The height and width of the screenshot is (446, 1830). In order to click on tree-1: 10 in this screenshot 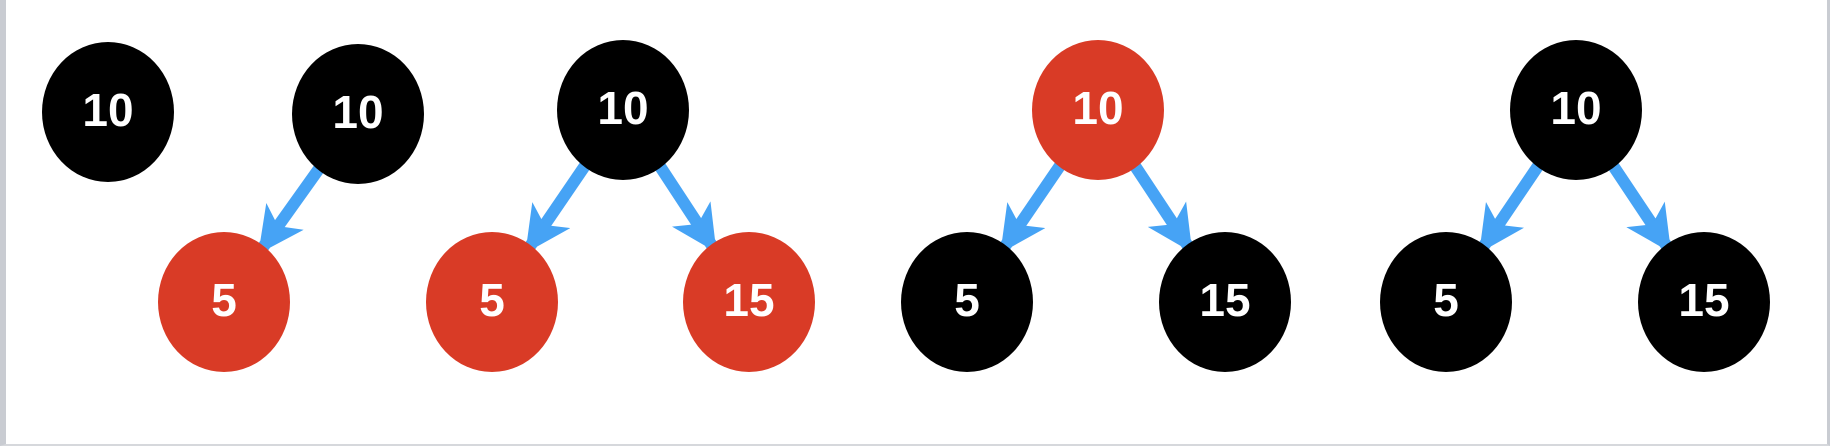, I will do `click(108, 112)`.